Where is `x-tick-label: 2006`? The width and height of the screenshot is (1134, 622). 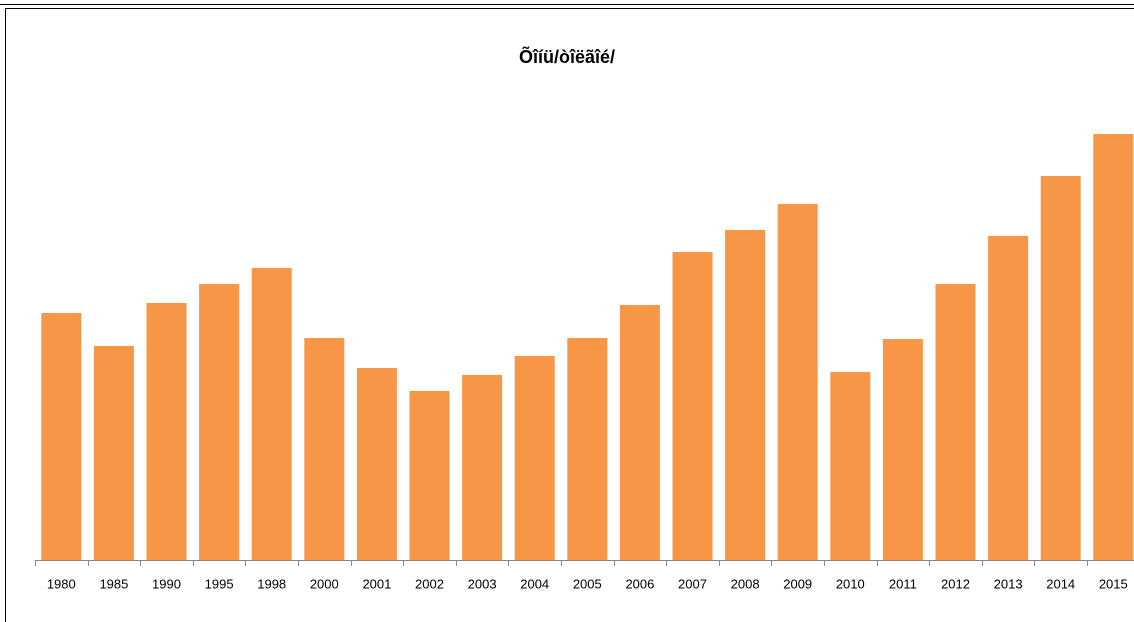
x-tick-label: 2006 is located at coordinates (639, 583).